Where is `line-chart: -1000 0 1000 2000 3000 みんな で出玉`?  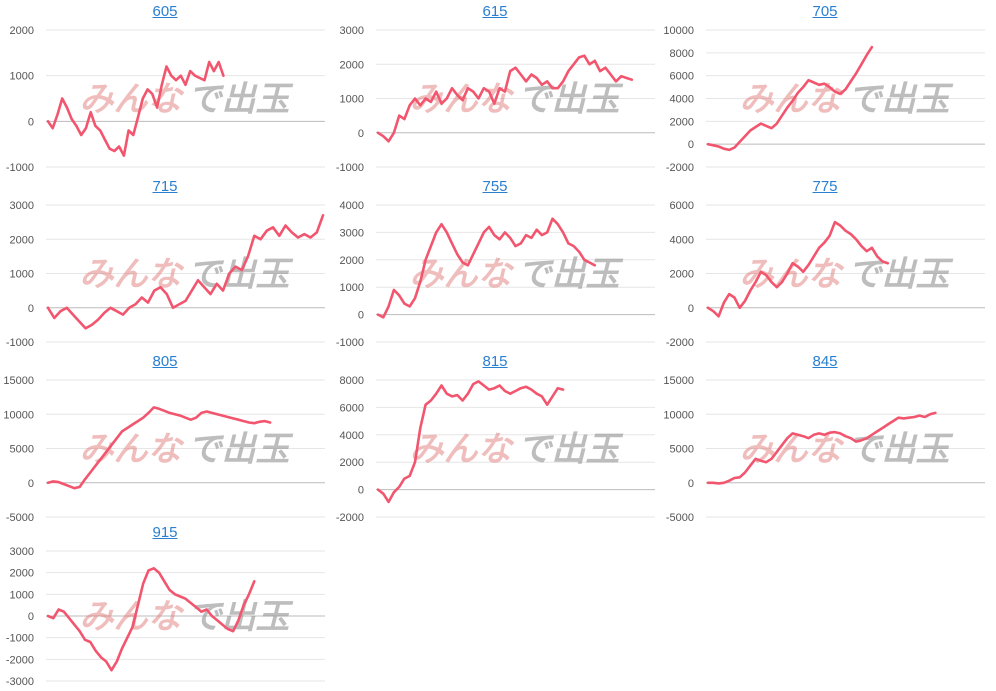 line-chart: -1000 0 1000 2000 3000 みんな で出玉 is located at coordinates (165, 274).